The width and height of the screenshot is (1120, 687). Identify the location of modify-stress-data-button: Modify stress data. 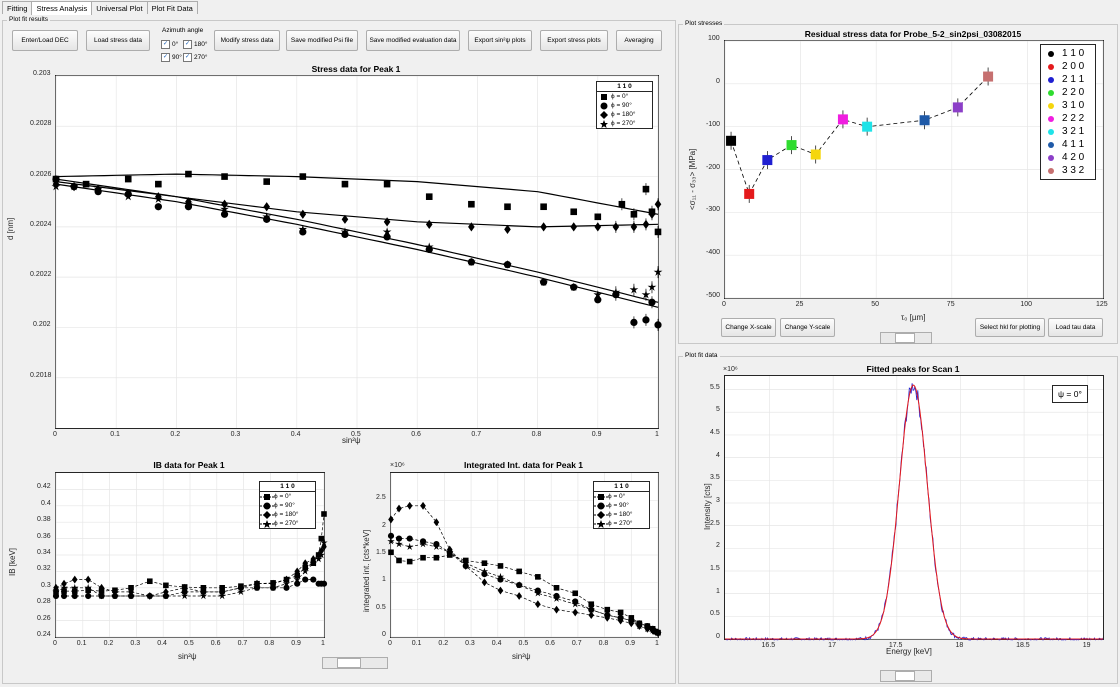
(247, 40).